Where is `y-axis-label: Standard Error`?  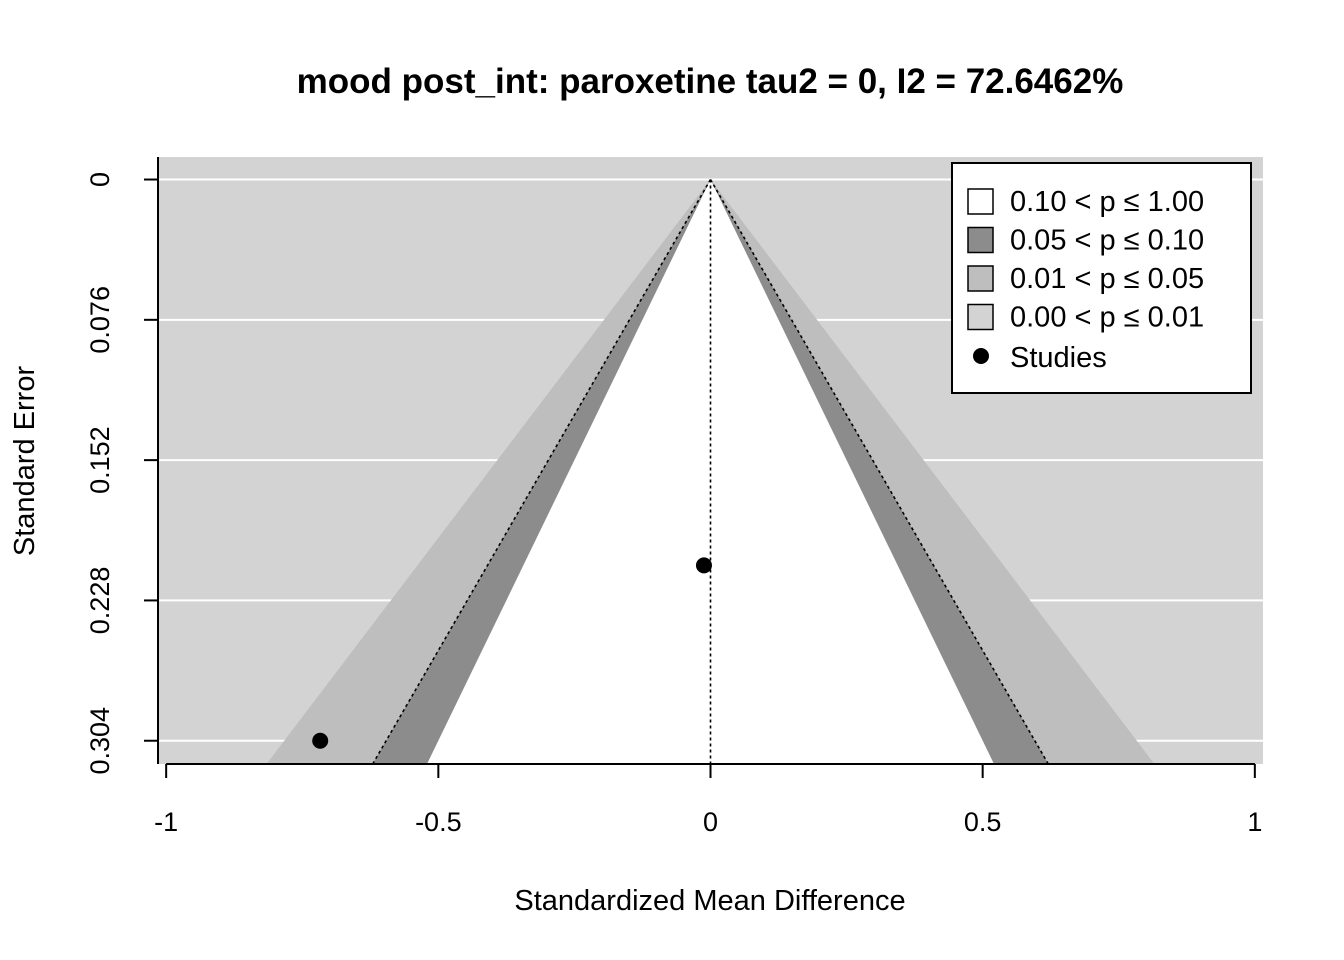 y-axis-label: Standard Error is located at coordinates (25, 461).